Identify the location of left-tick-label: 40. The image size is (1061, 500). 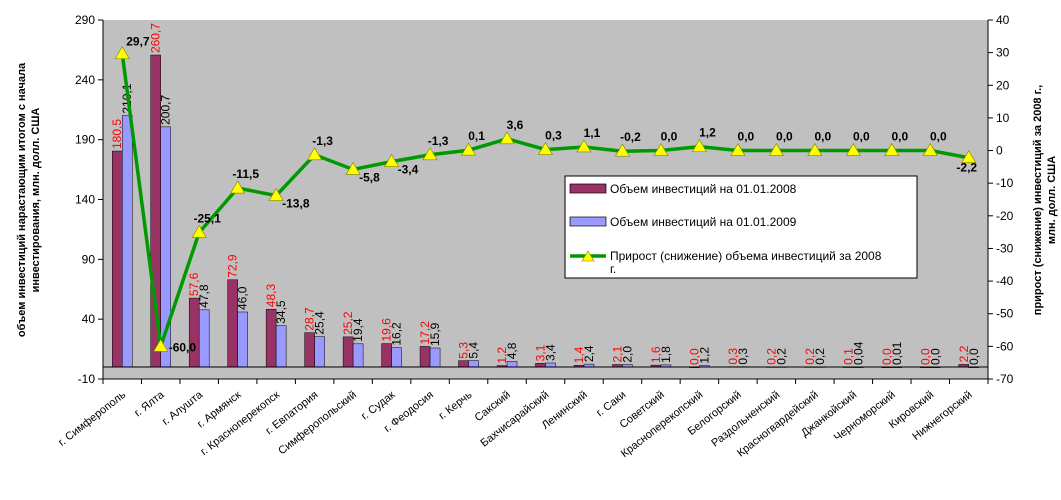
(89, 319).